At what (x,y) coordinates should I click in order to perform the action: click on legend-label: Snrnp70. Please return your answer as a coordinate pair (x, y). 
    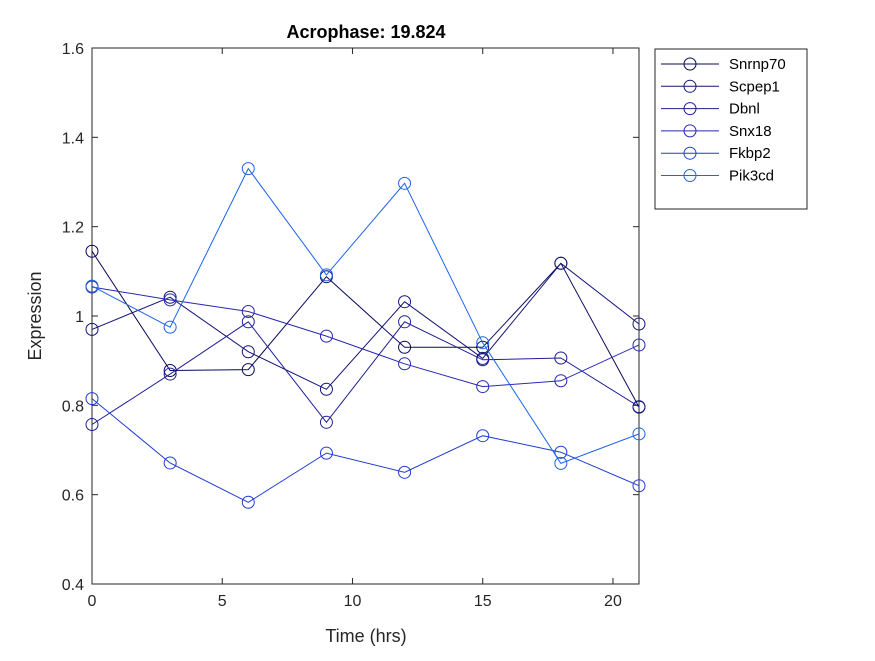
    Looking at the image, I should click on (757, 64).